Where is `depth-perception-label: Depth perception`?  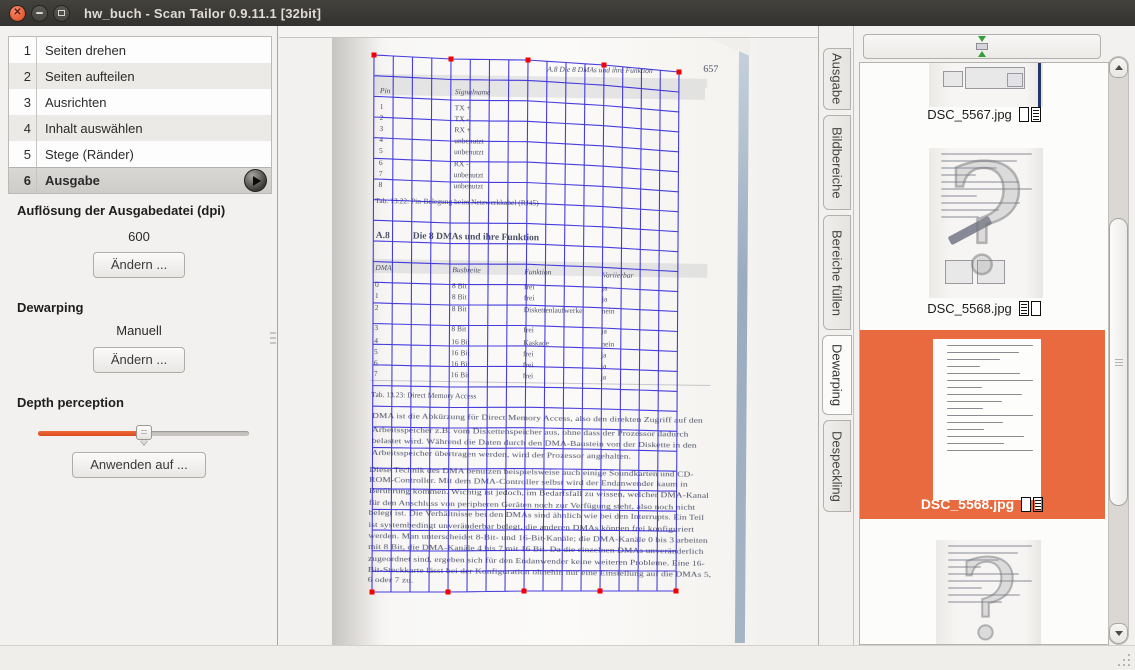
depth-perception-label: Depth perception is located at coordinates (70, 402).